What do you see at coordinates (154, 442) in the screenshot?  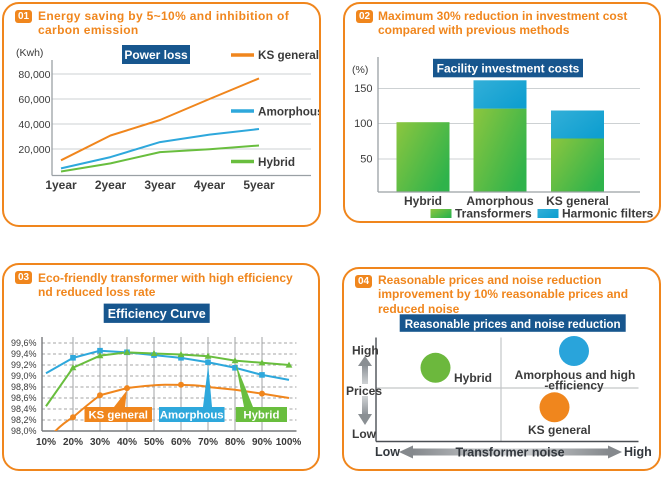 I see `svg-text: 50%` at bounding box center [154, 442].